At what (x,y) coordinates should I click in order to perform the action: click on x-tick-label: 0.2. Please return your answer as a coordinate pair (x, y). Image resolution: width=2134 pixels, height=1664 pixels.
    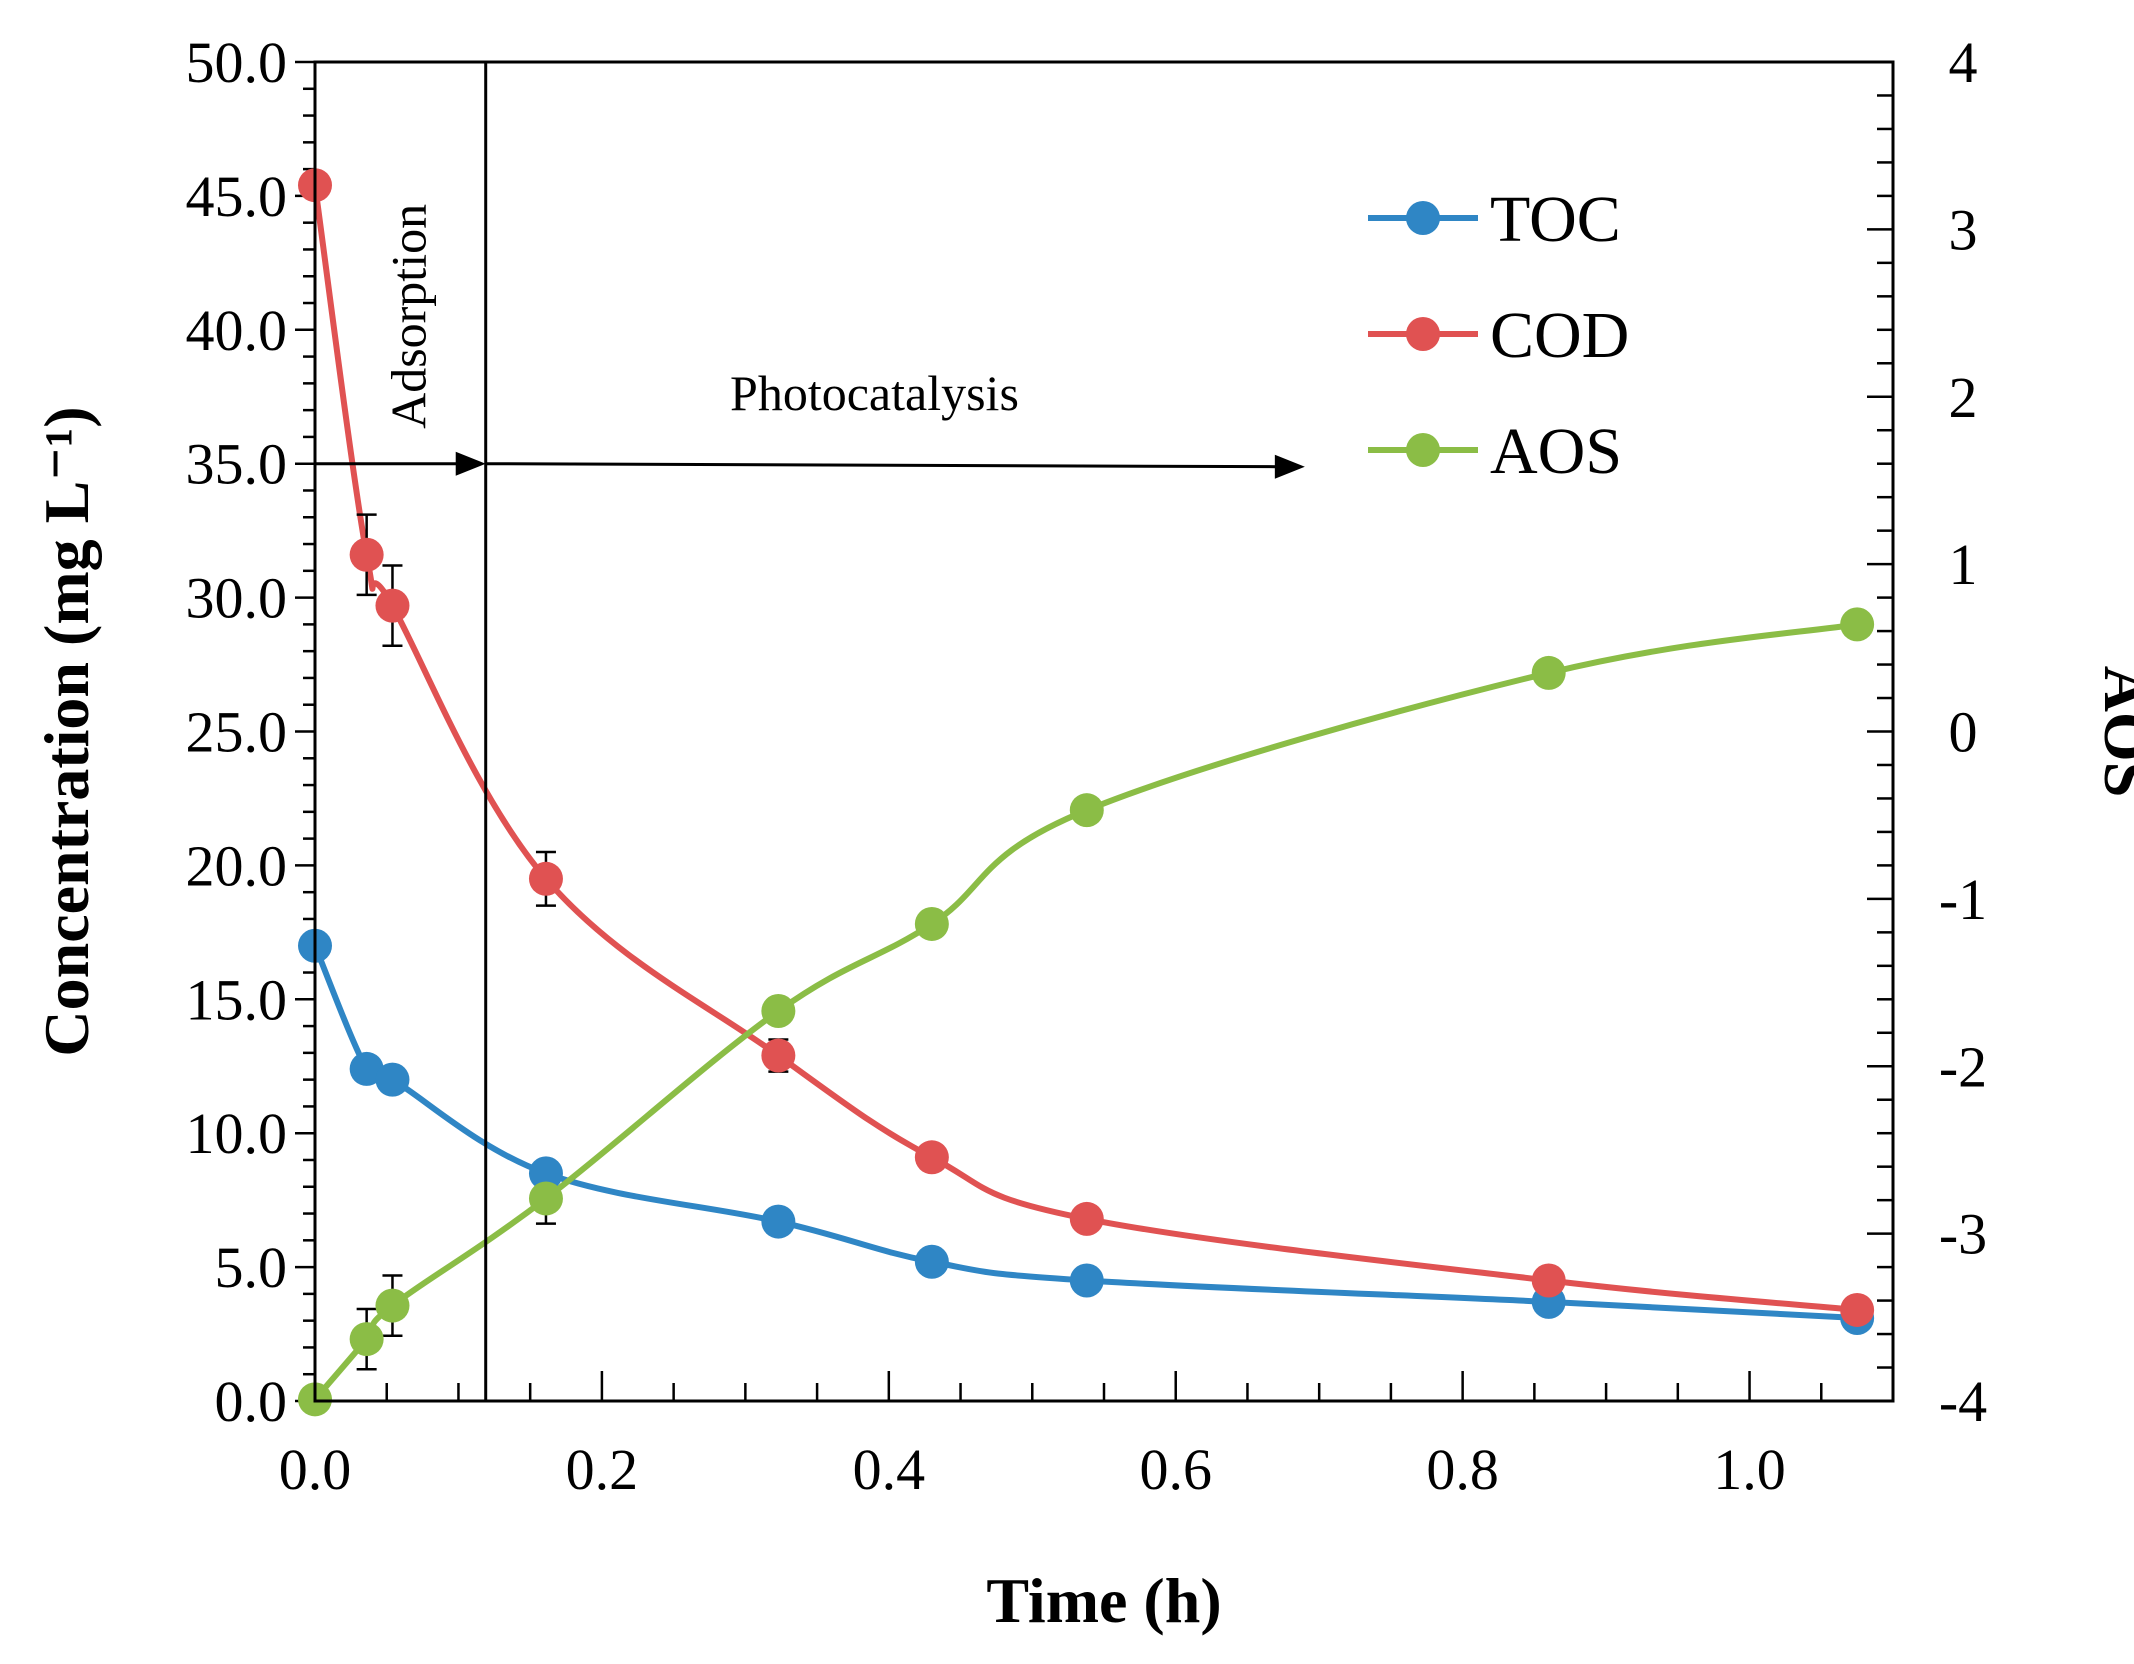
    Looking at the image, I should click on (602, 1469).